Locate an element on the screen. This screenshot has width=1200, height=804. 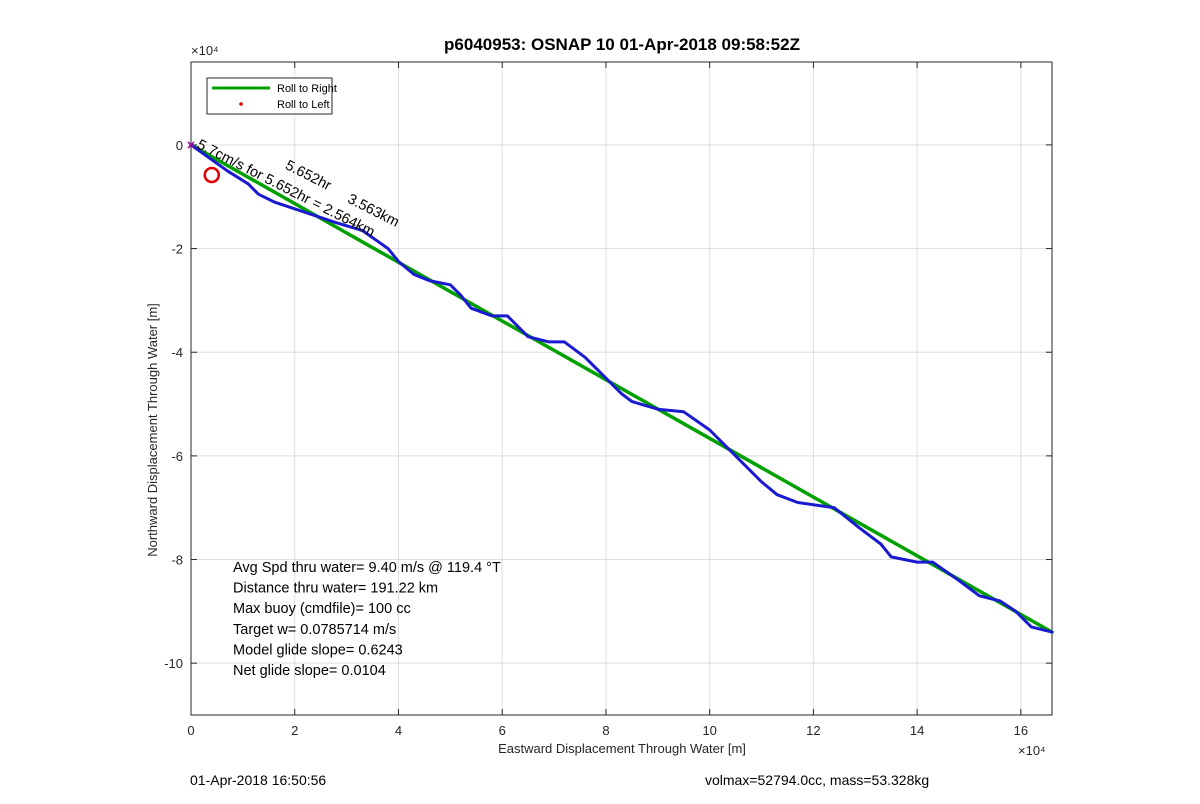
x-tick-label: 6 is located at coordinates (502, 730).